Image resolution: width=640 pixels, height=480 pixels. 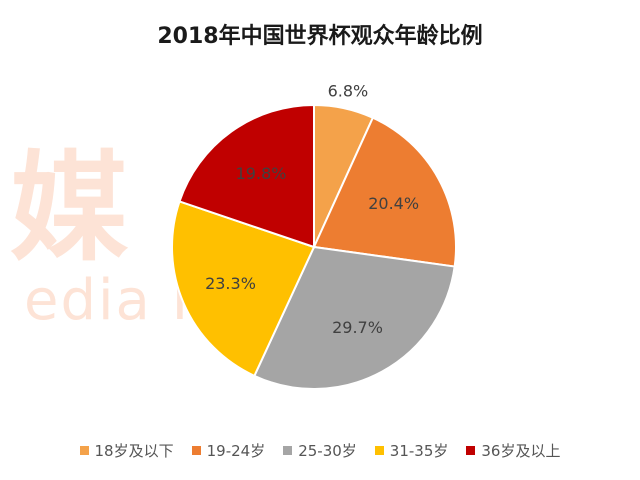 I want to click on chart-title: 2018年中国世界杯观众年龄比例, so click(x=320, y=36).